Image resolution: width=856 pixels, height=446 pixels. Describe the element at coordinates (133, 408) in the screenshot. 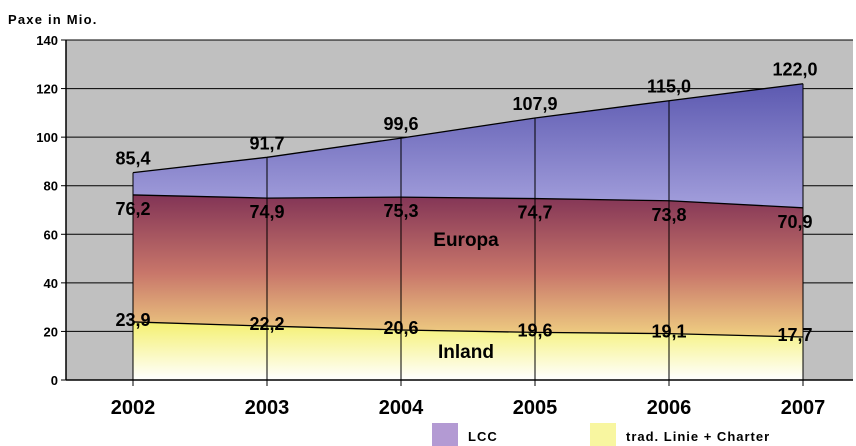

I see `x-tick-label-2002: 2002` at that location.